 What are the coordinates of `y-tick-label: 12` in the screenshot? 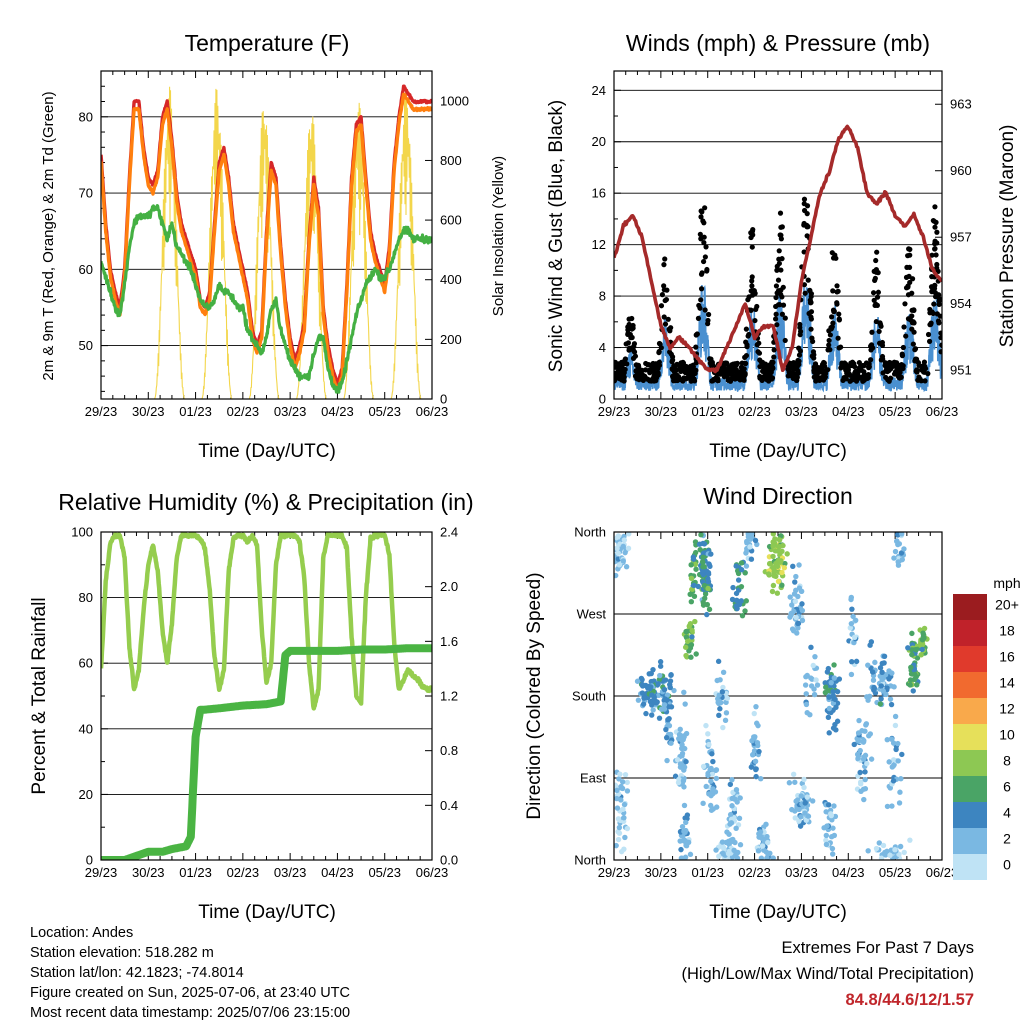 It's located at (599, 244).